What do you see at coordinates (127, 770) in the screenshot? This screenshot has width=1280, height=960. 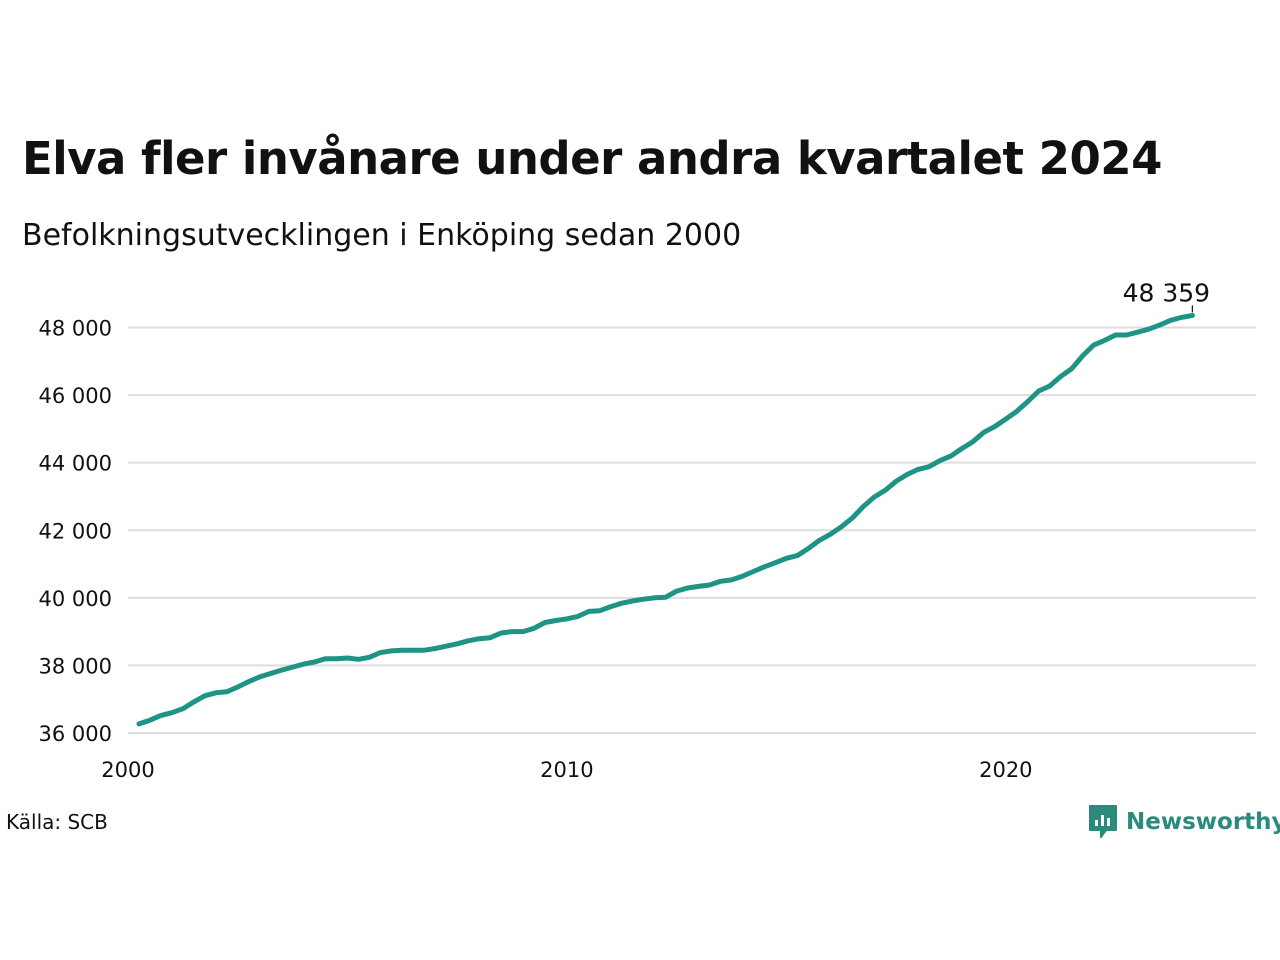 I see `x-tick-label: 2000` at bounding box center [127, 770].